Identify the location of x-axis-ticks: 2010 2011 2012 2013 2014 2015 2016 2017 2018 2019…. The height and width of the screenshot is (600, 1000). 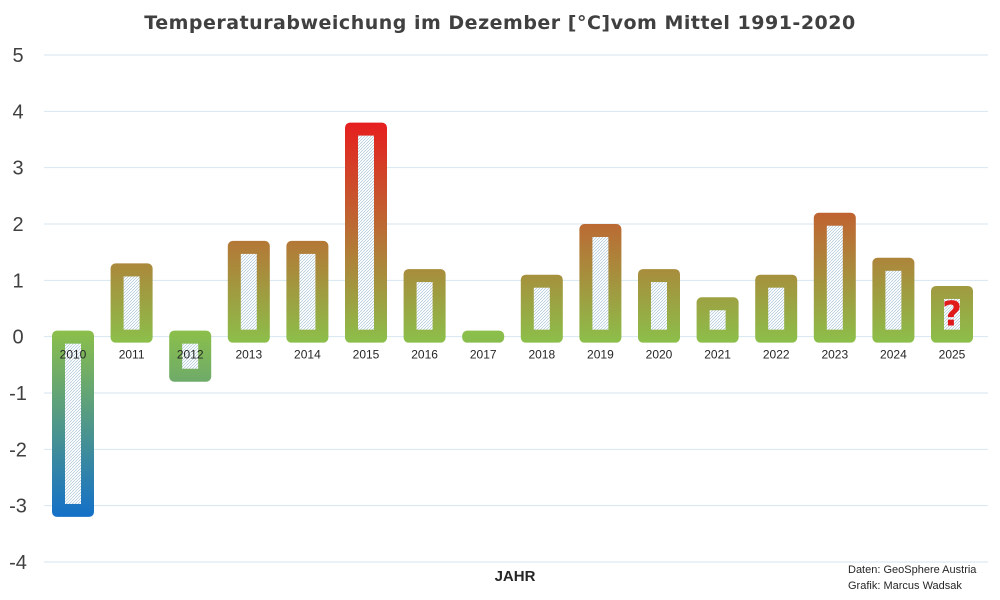
(513, 355).